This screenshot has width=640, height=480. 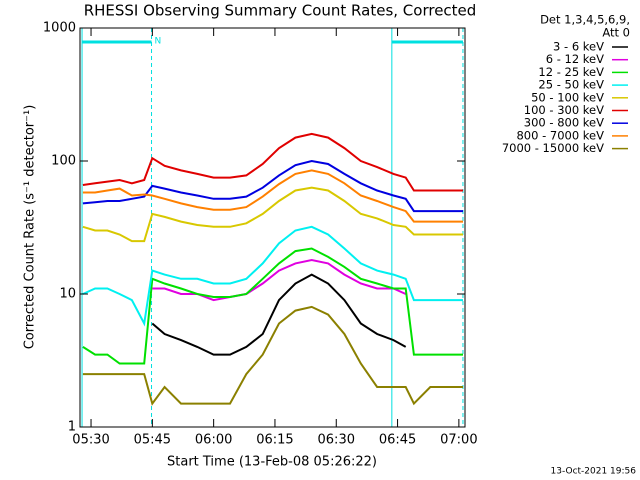 I want to click on legend-label: 7000 - 15000 keV, so click(x=553, y=148).